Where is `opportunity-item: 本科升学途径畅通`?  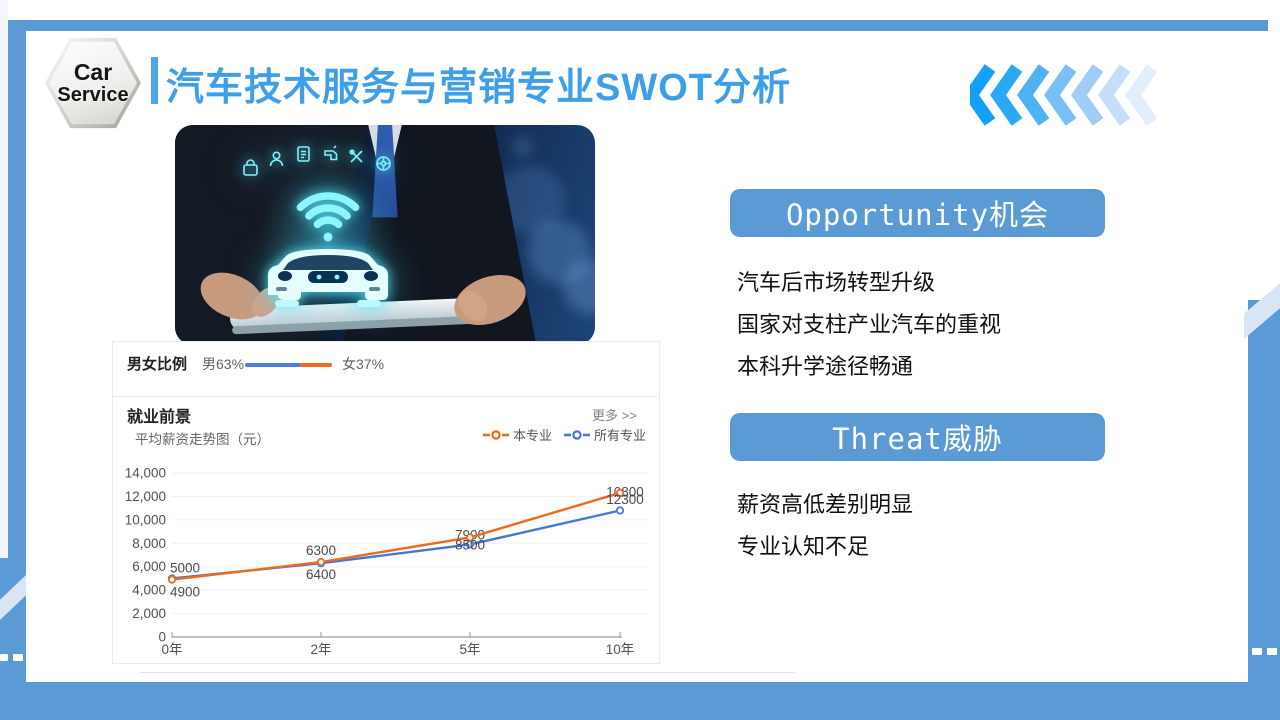 opportunity-item: 本科升学途径畅通 is located at coordinates (825, 366).